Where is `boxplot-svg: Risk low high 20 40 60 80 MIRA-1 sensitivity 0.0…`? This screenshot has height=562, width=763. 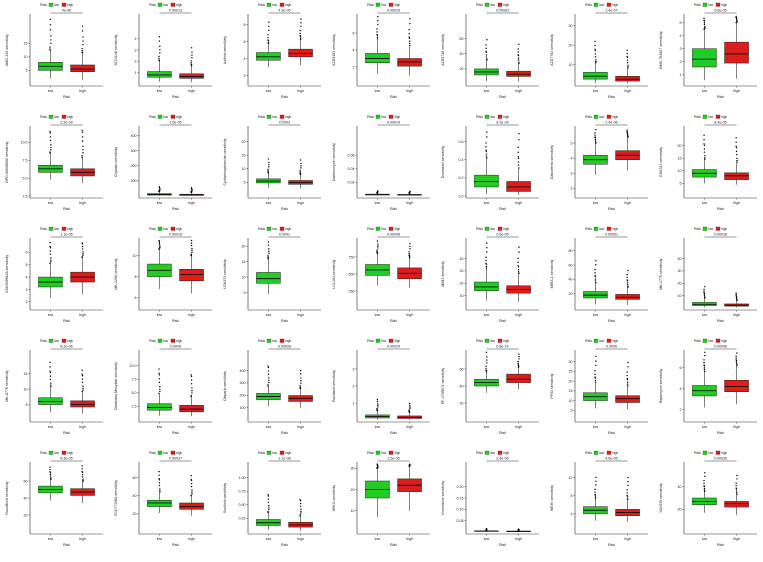 boxplot-svg: Risk low high 20 40 60 80 MIRA-1 sensitivity 0.0… is located at coordinates (599, 274).